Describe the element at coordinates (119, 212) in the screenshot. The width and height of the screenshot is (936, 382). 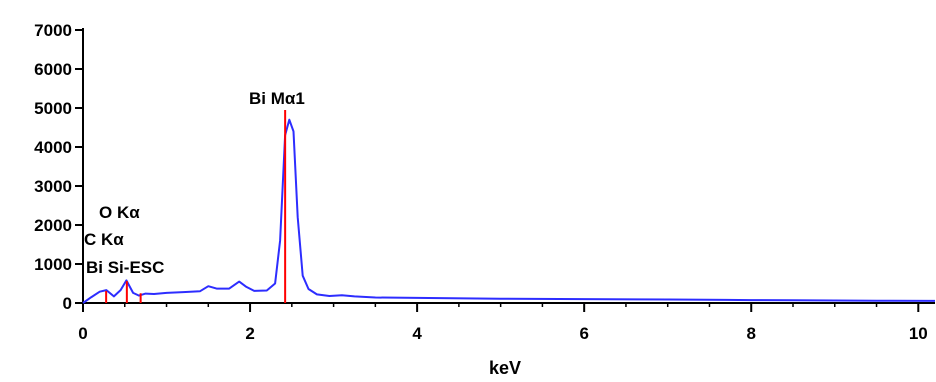
I see `peak-label-o-ka: O Kα` at that location.